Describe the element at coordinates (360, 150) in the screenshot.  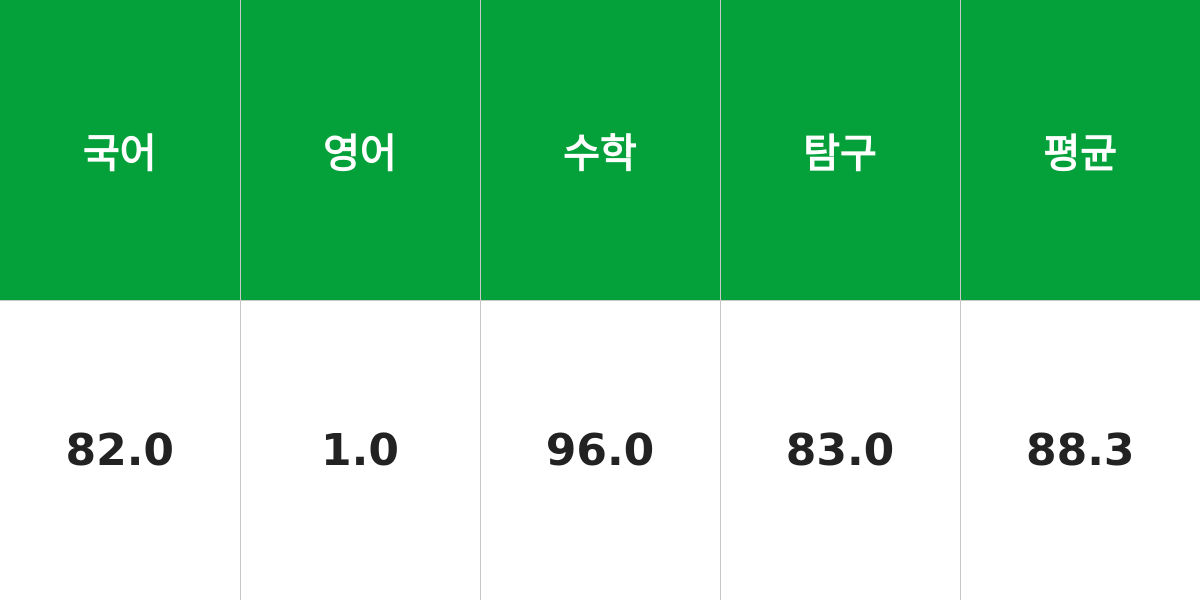
I see `header-english: 영어` at that location.